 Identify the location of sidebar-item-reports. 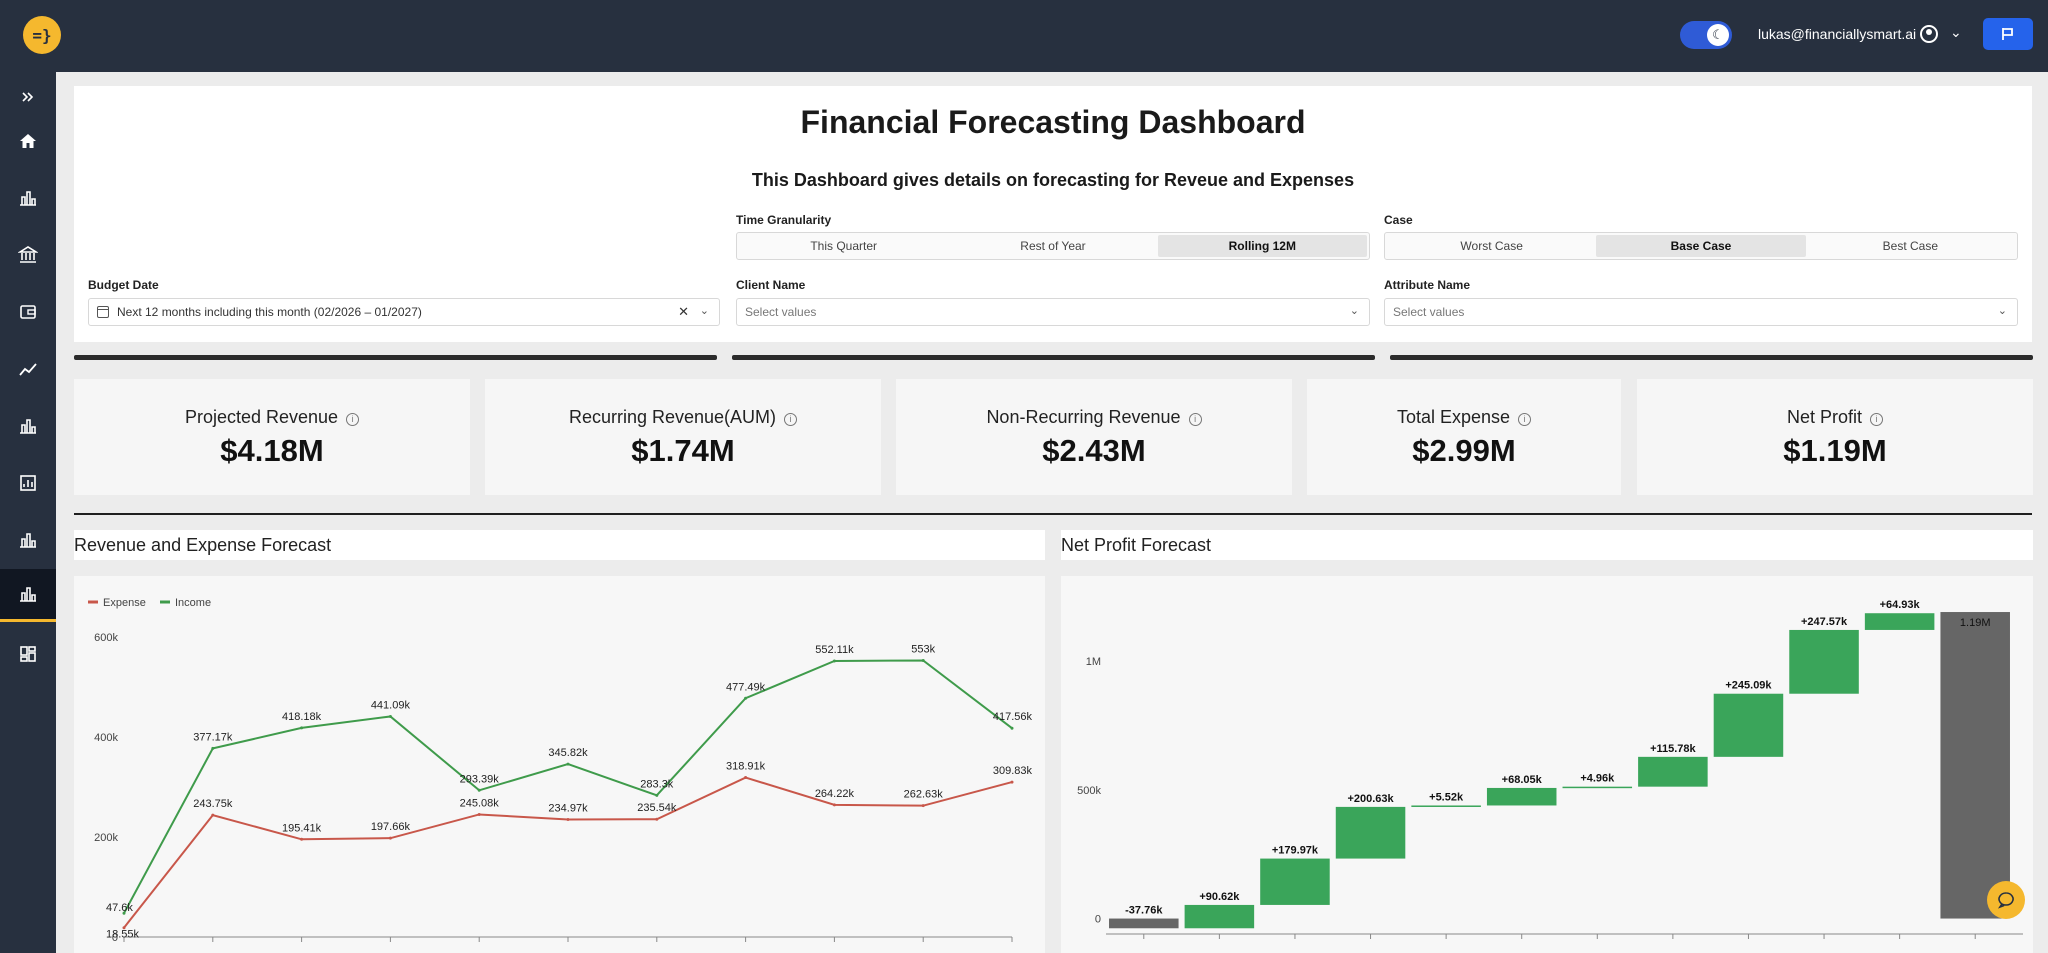
(28, 426).